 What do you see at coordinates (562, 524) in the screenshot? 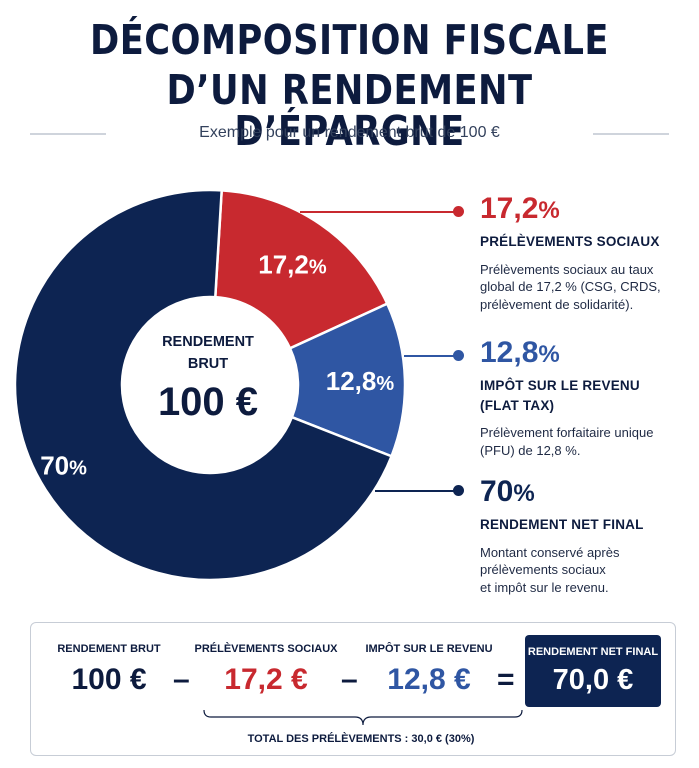
I see `legend-title: RENDEMENT NET FINAL` at bounding box center [562, 524].